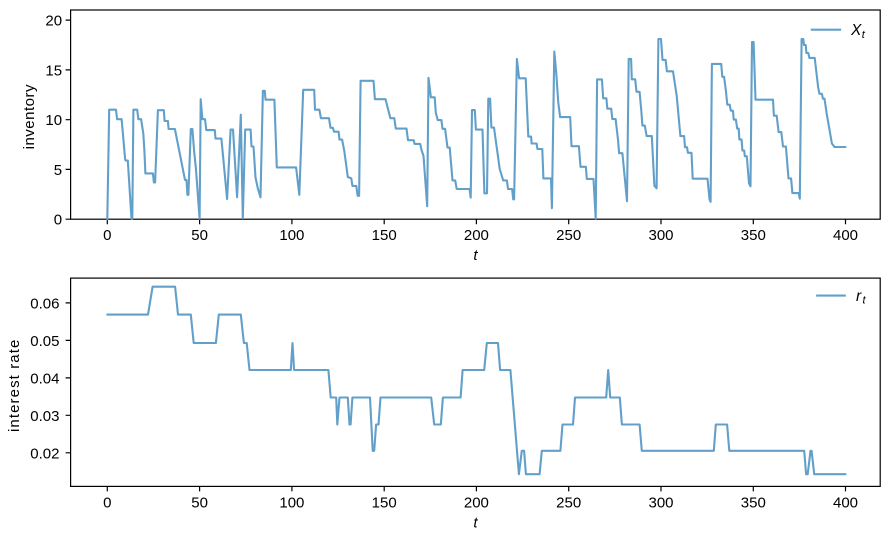 This screenshot has width=889, height=545. I want to click on svg-text: interest rate, so click(14, 386).